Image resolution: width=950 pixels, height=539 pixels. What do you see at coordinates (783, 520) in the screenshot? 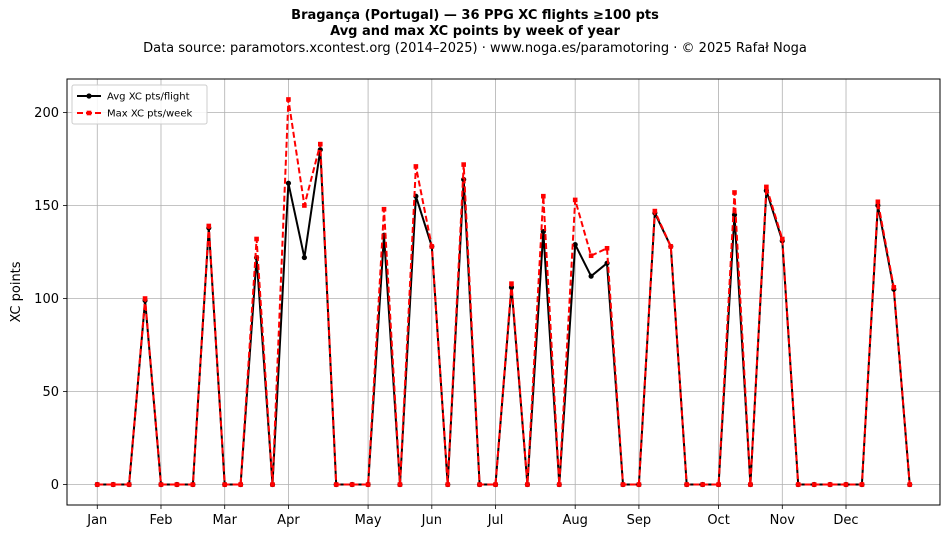
I see `x-tick-label: Nov` at bounding box center [783, 520].